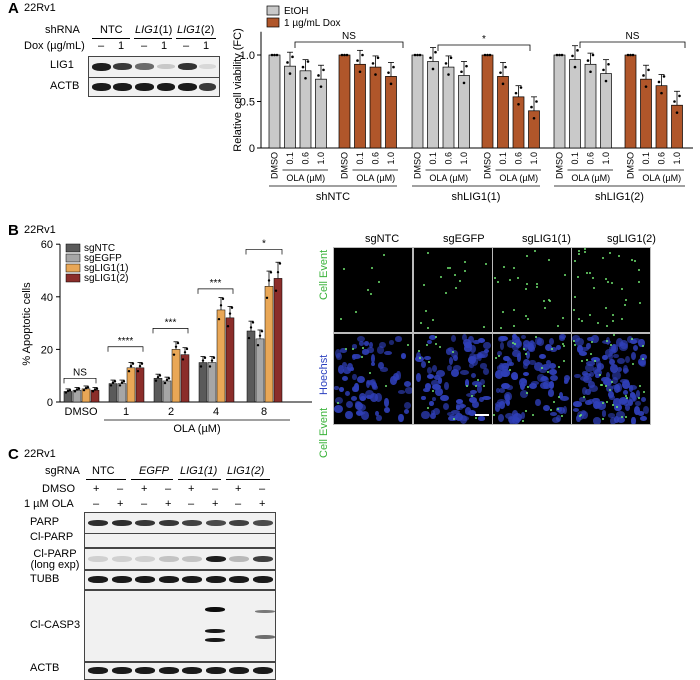  I want to click on micro-col-label: sgLIG1(2), so click(631, 239).